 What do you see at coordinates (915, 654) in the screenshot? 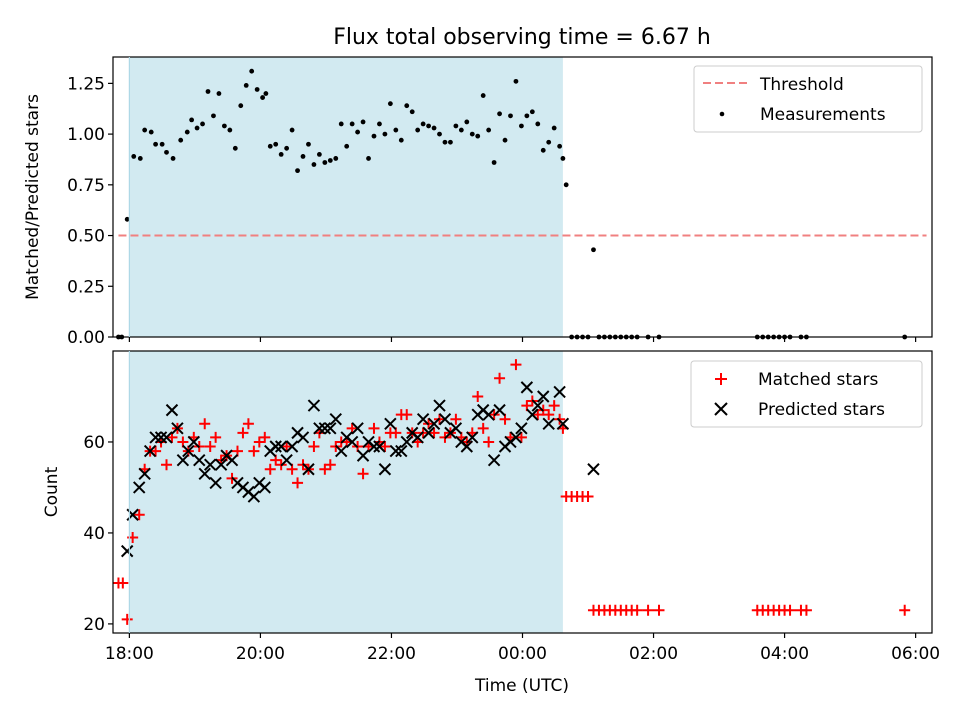
I see `x-tick-label: 06:00` at bounding box center [915, 654].